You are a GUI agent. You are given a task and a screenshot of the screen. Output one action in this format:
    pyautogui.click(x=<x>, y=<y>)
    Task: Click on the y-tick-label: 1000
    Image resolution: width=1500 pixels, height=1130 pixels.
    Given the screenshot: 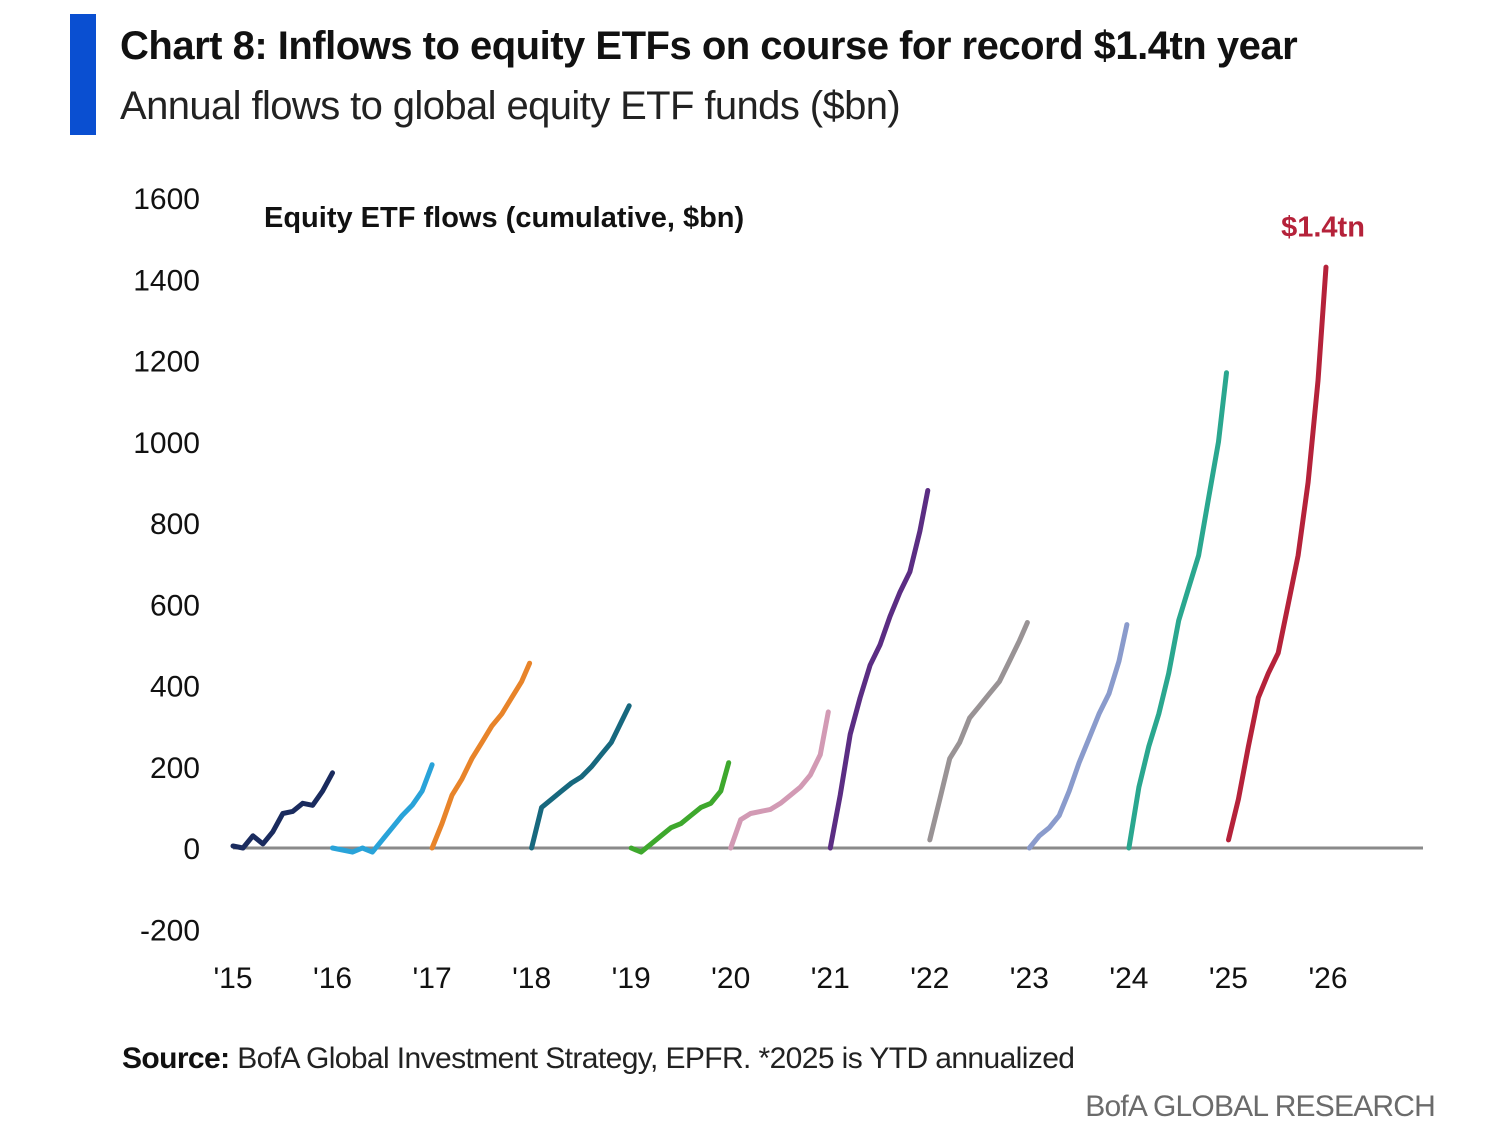 What is the action you would take?
    pyautogui.click(x=166, y=443)
    